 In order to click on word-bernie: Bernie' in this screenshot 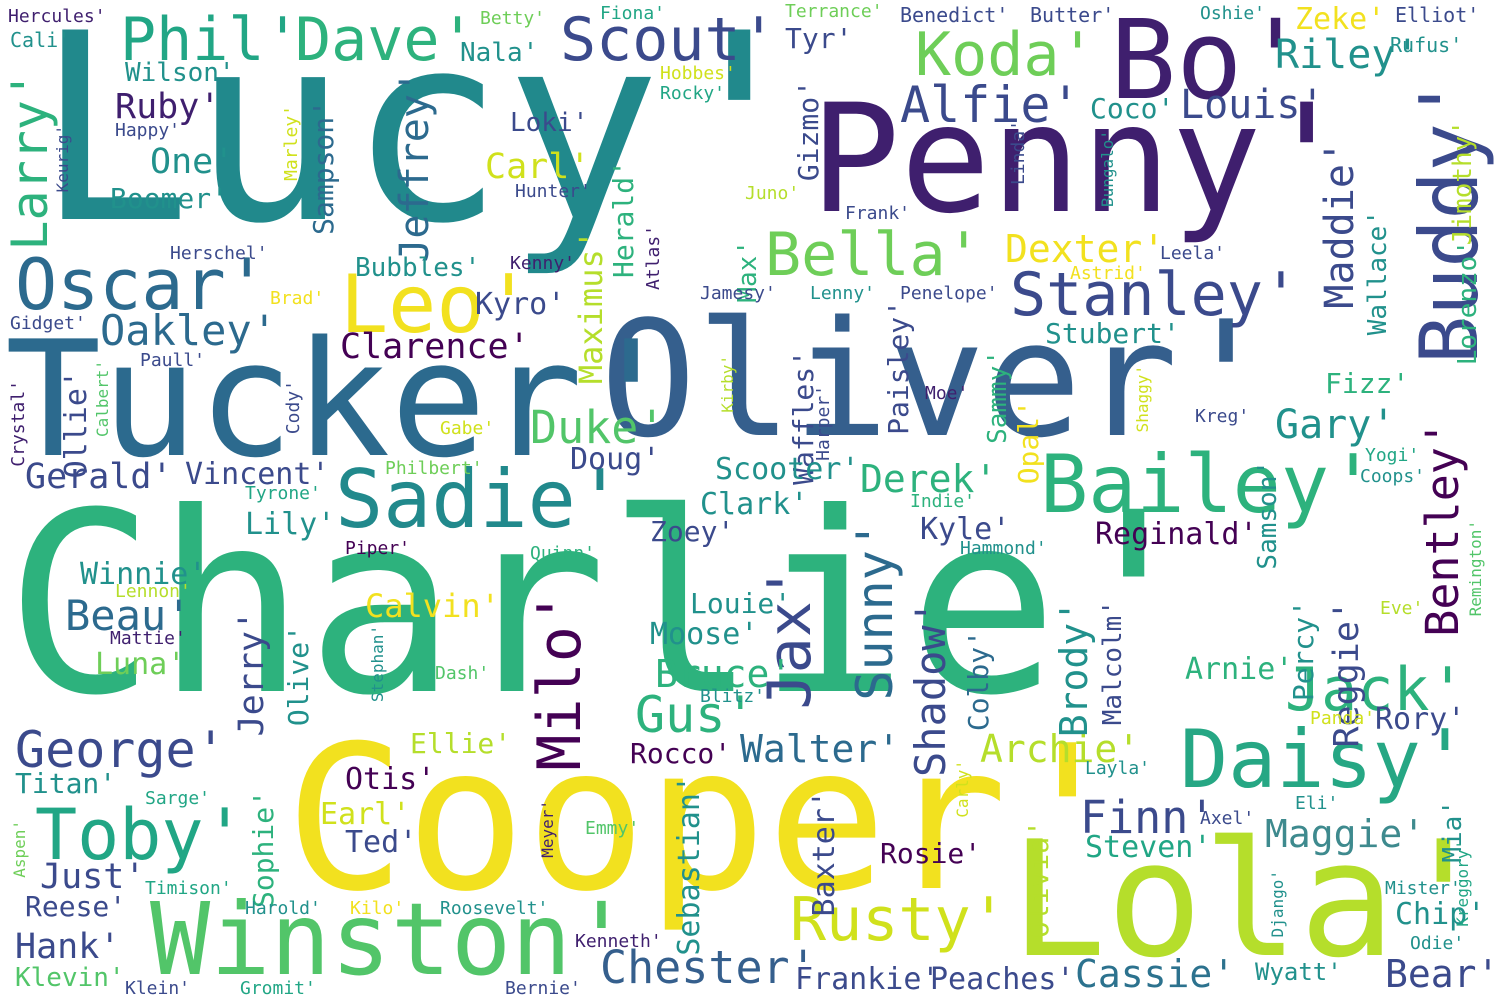, I will do `click(543, 988)`.